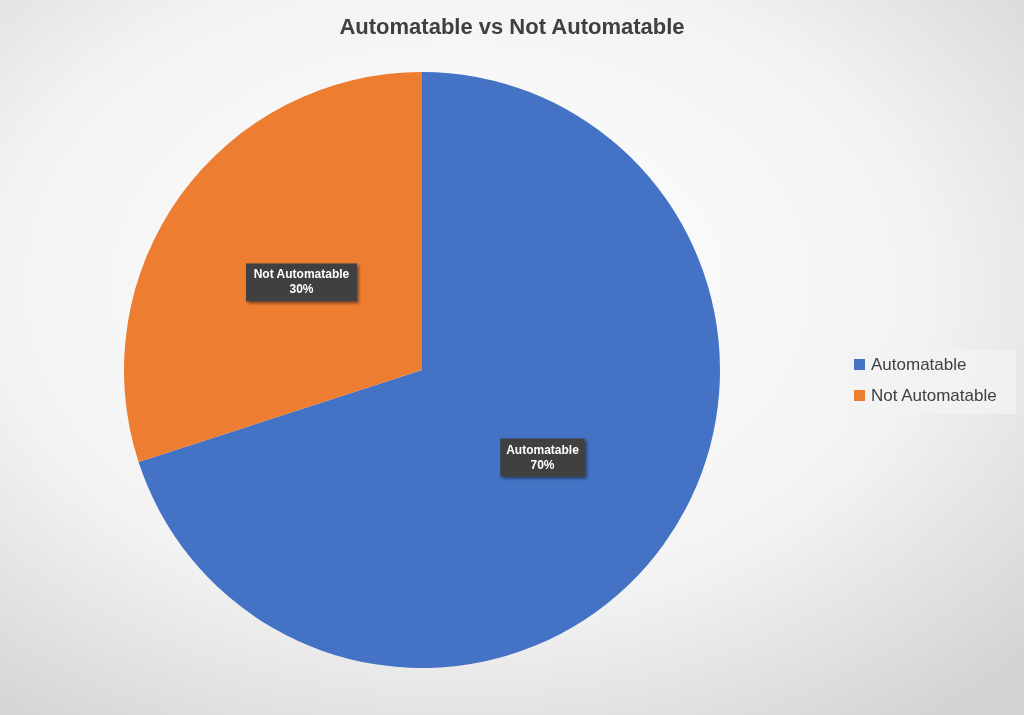 Image resolution: width=1024 pixels, height=715 pixels. I want to click on legend-label: Automatable, so click(919, 364).